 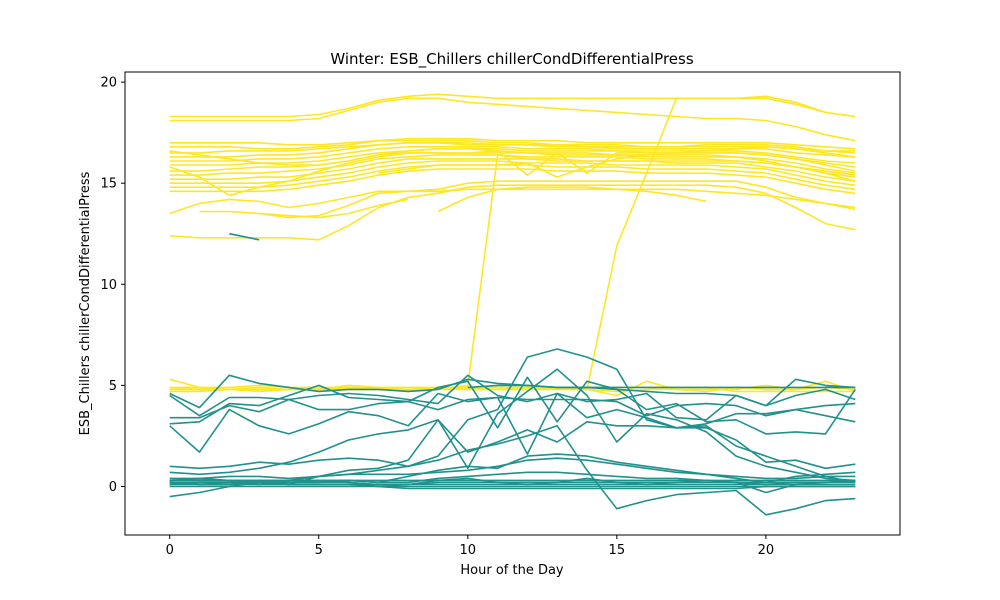 What do you see at coordinates (170, 550) in the screenshot?
I see `x-tick-label: 0` at bounding box center [170, 550].